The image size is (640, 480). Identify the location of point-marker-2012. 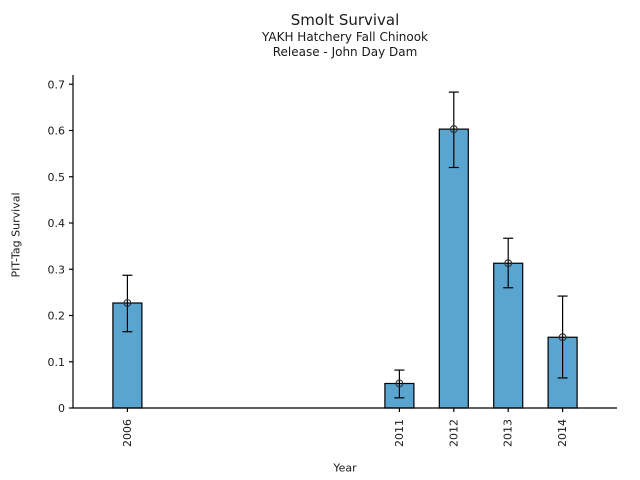
(453, 129).